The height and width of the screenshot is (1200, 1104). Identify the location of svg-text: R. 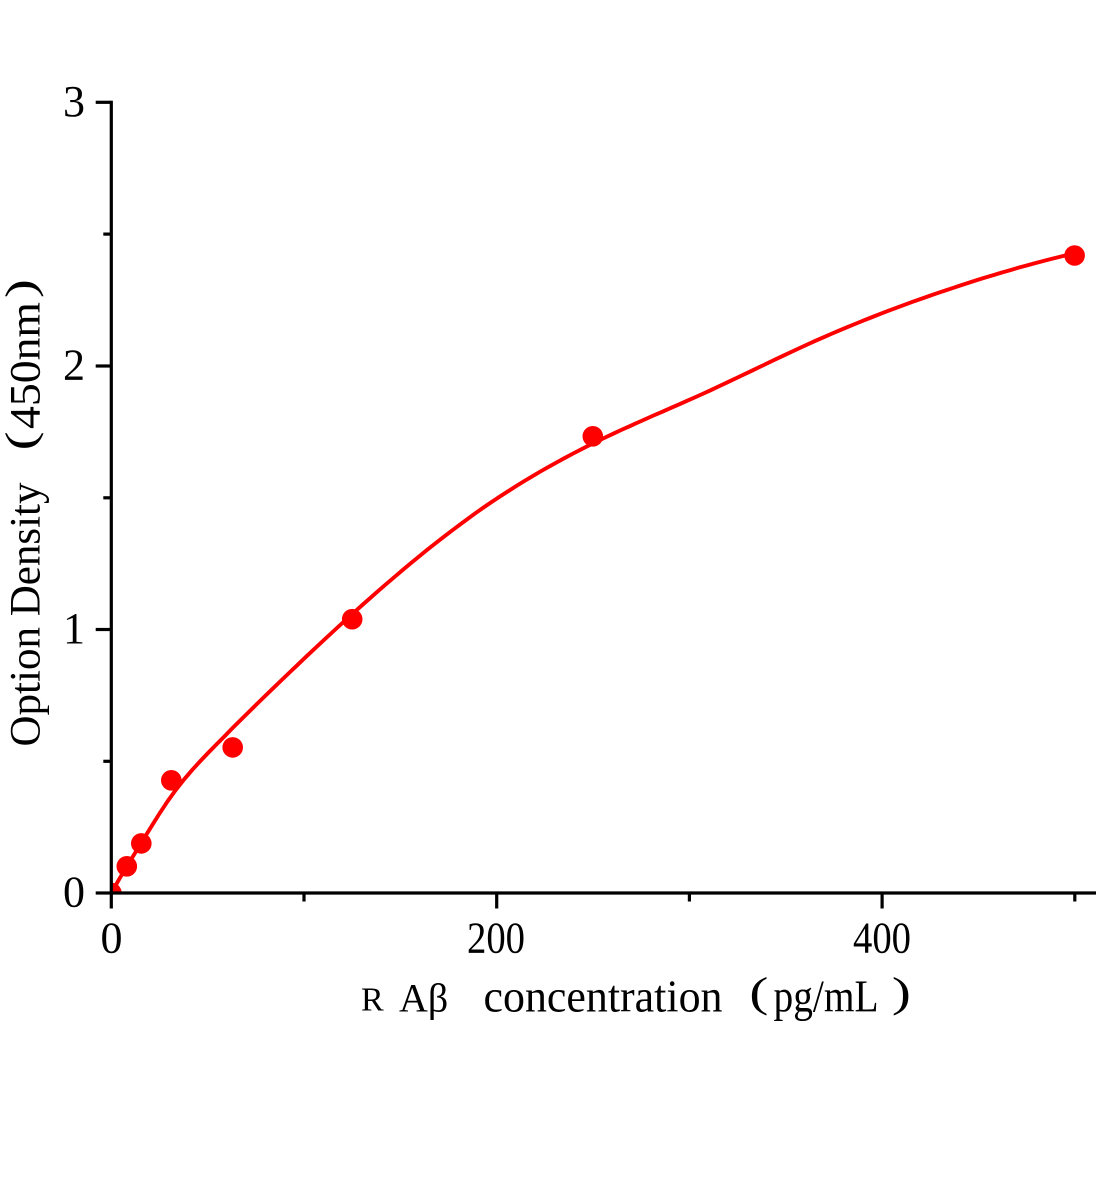
(372, 1000).